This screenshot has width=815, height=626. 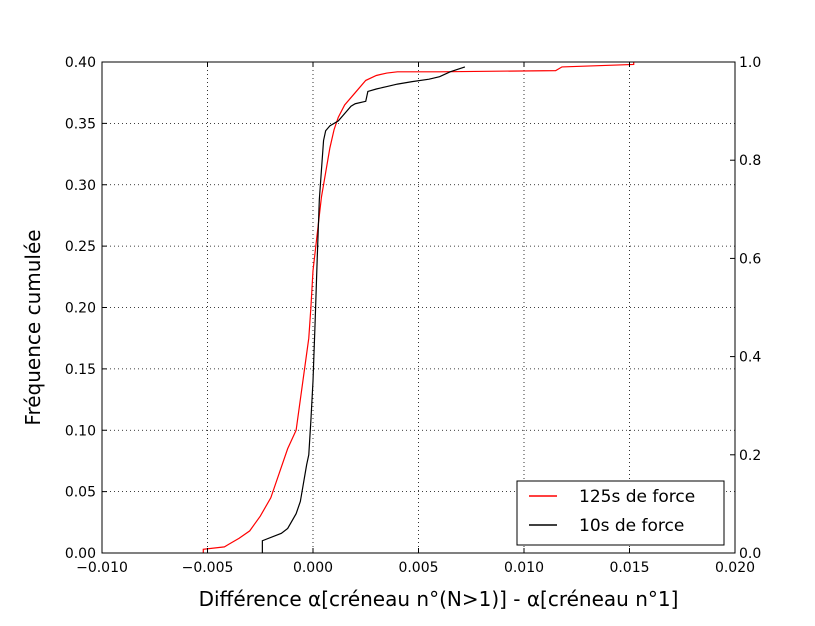 What do you see at coordinates (80, 431) in the screenshot?
I see `y-tick-label-left: 0.10` at bounding box center [80, 431].